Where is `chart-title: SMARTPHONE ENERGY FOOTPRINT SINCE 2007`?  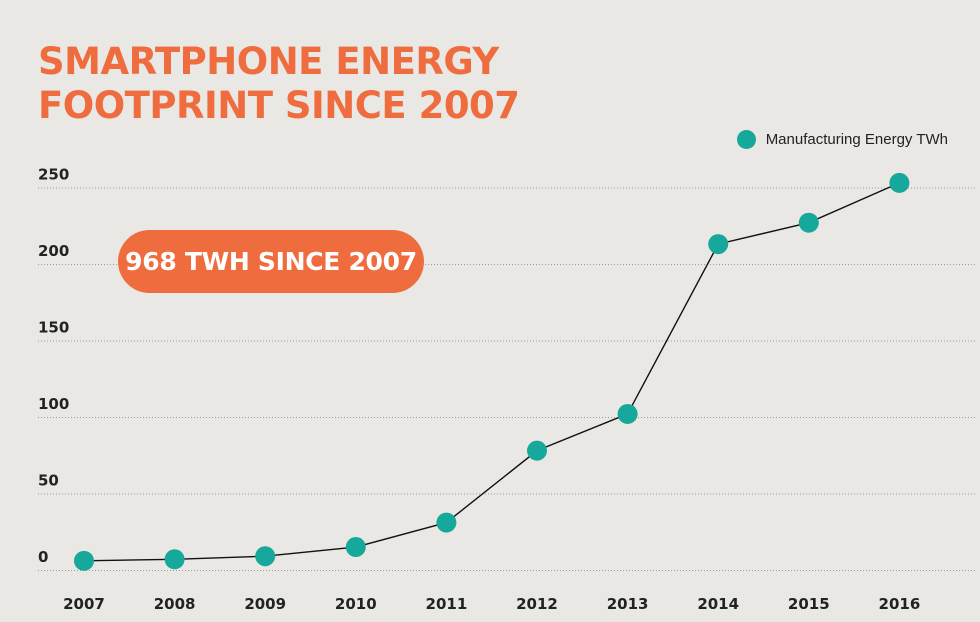 chart-title: SMARTPHONE ENERGY FOOTPRINT SINCE 2007 is located at coordinates (279, 84).